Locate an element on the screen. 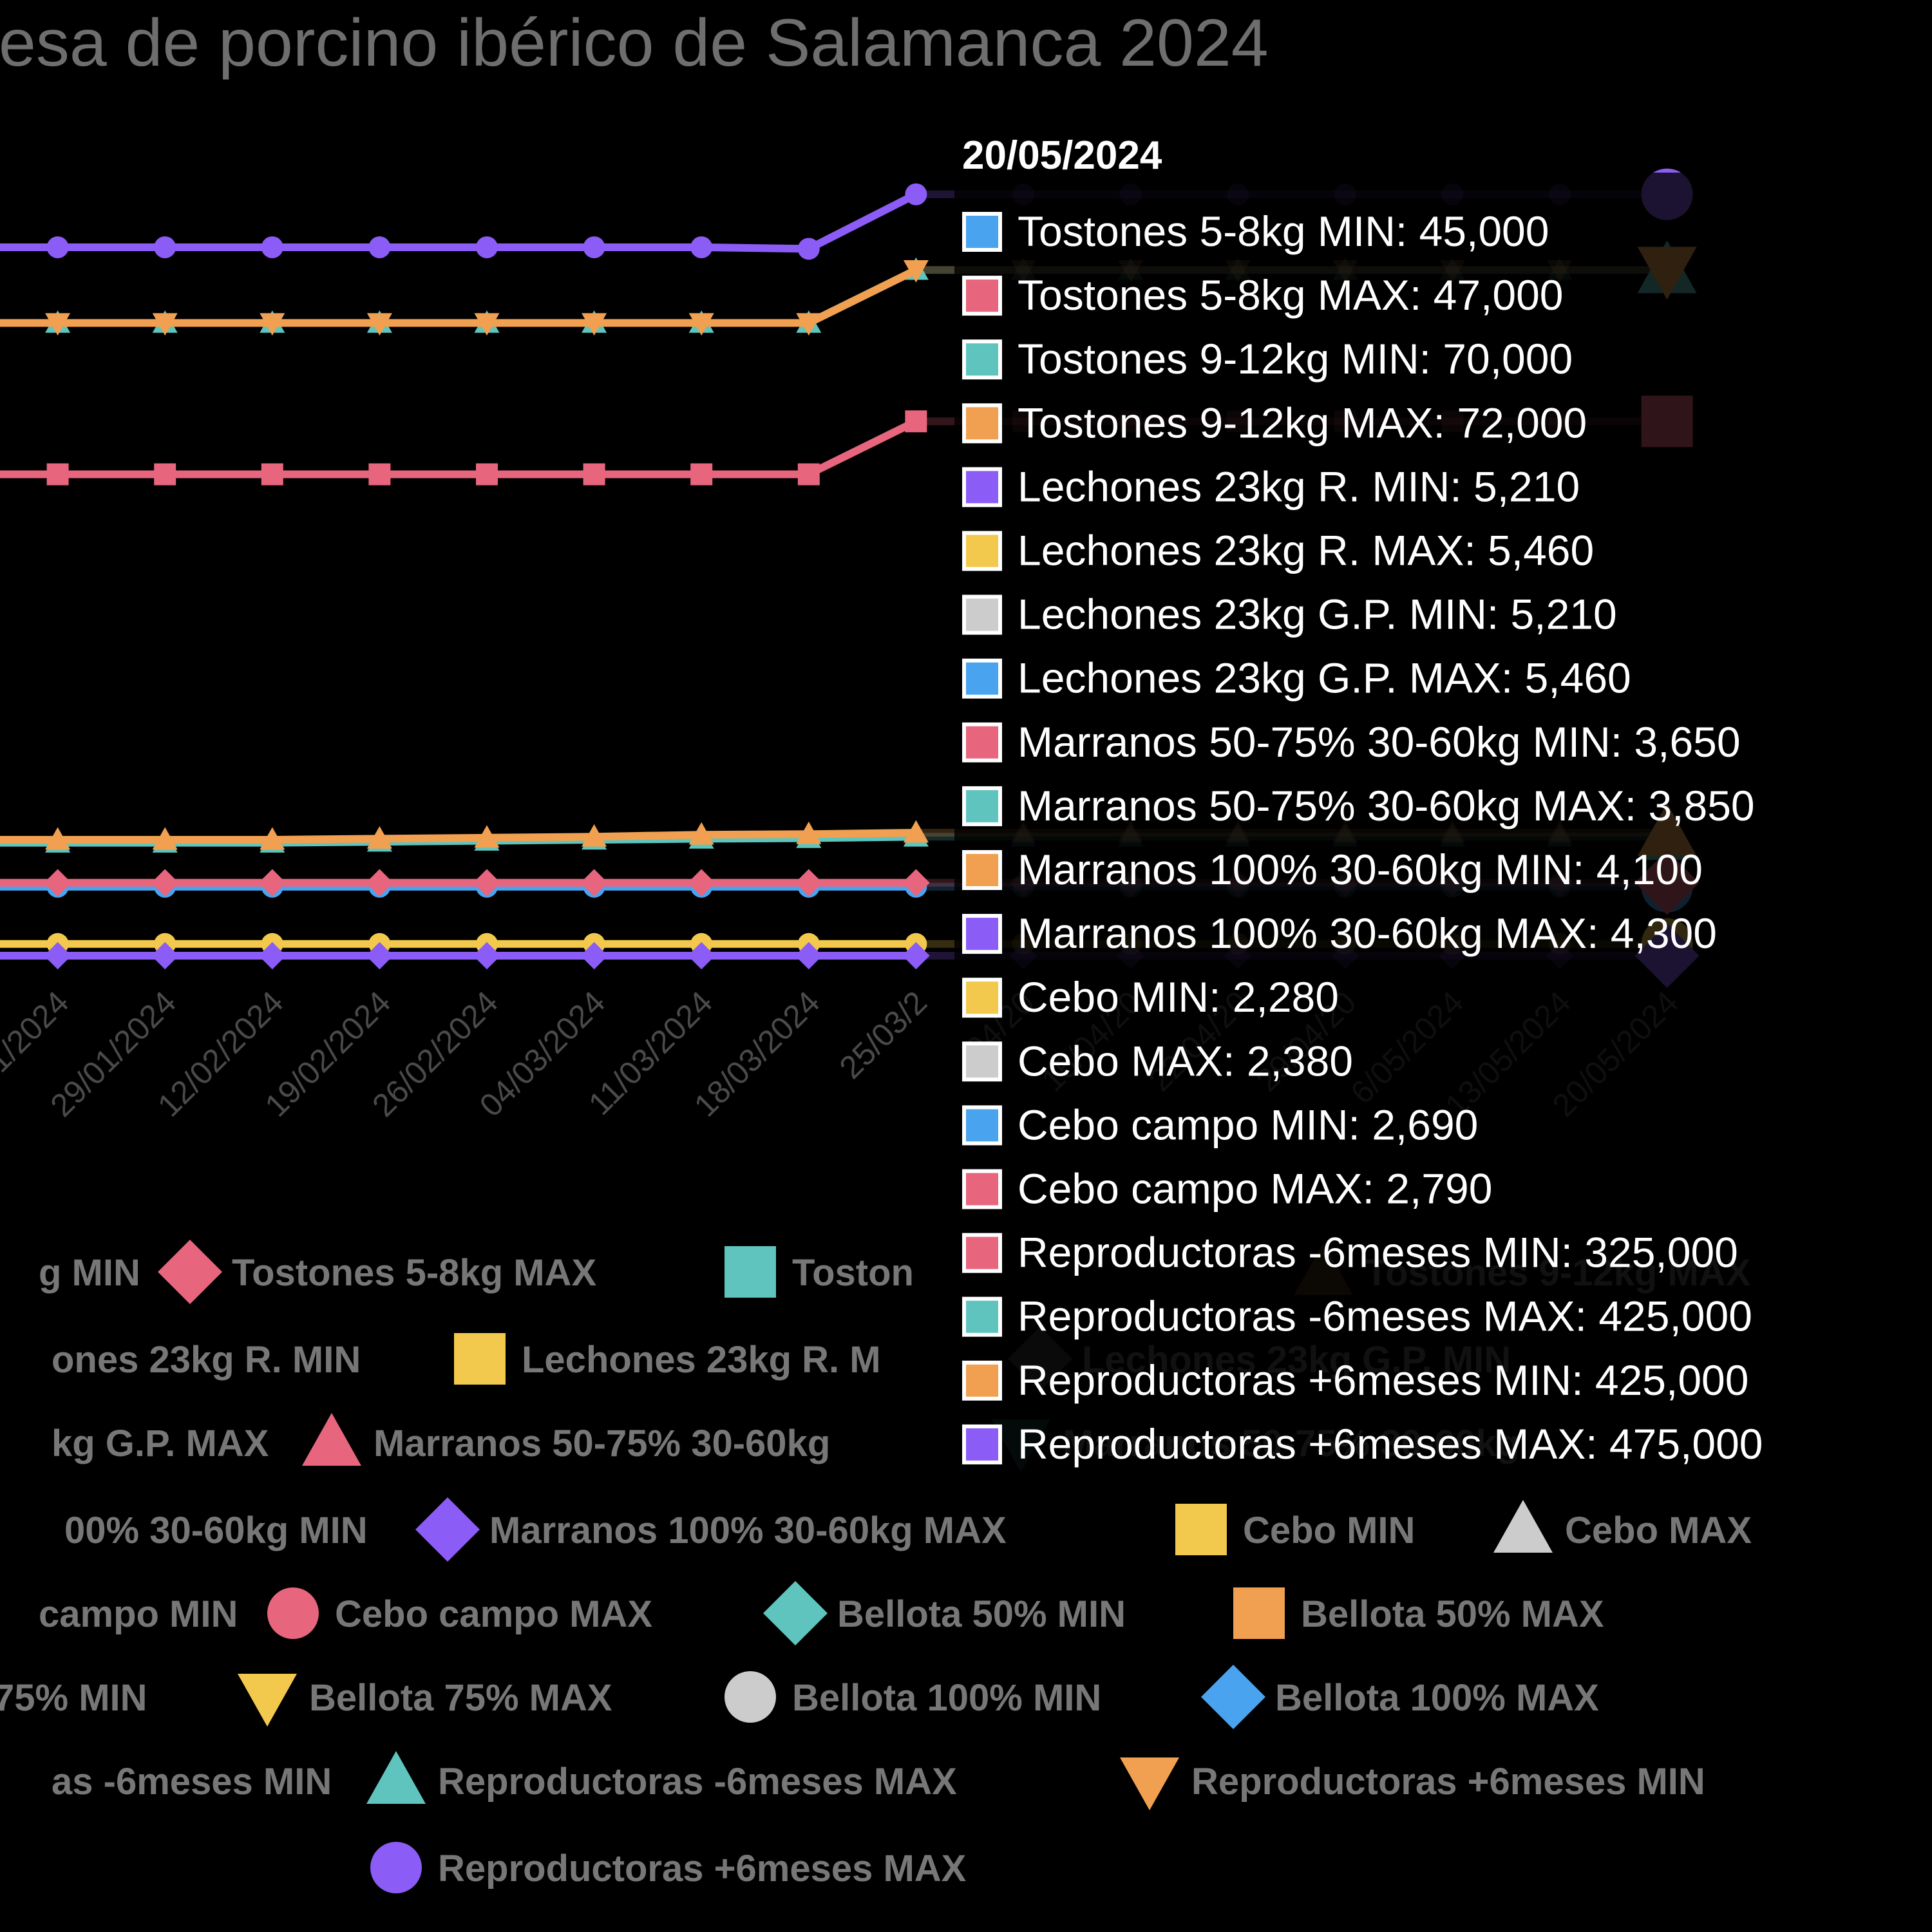 The image size is (1932, 1932). legend-item: kg G.P. MAX is located at coordinates (160, 1444).